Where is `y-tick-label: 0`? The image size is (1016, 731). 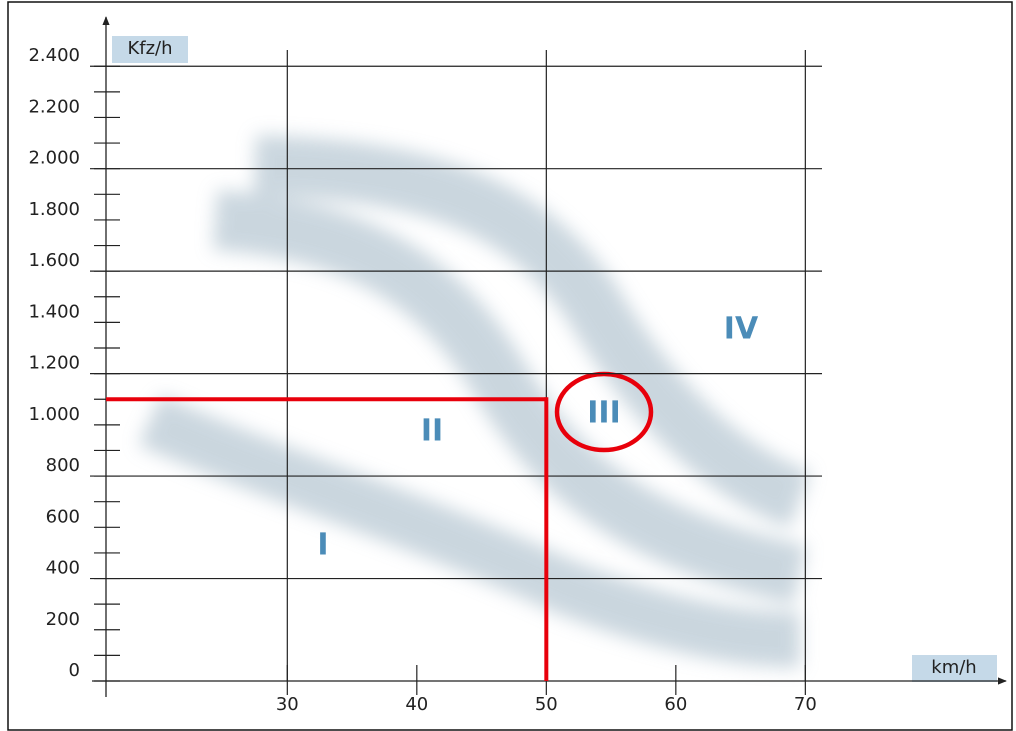
y-tick-label: 0 is located at coordinates (74, 670).